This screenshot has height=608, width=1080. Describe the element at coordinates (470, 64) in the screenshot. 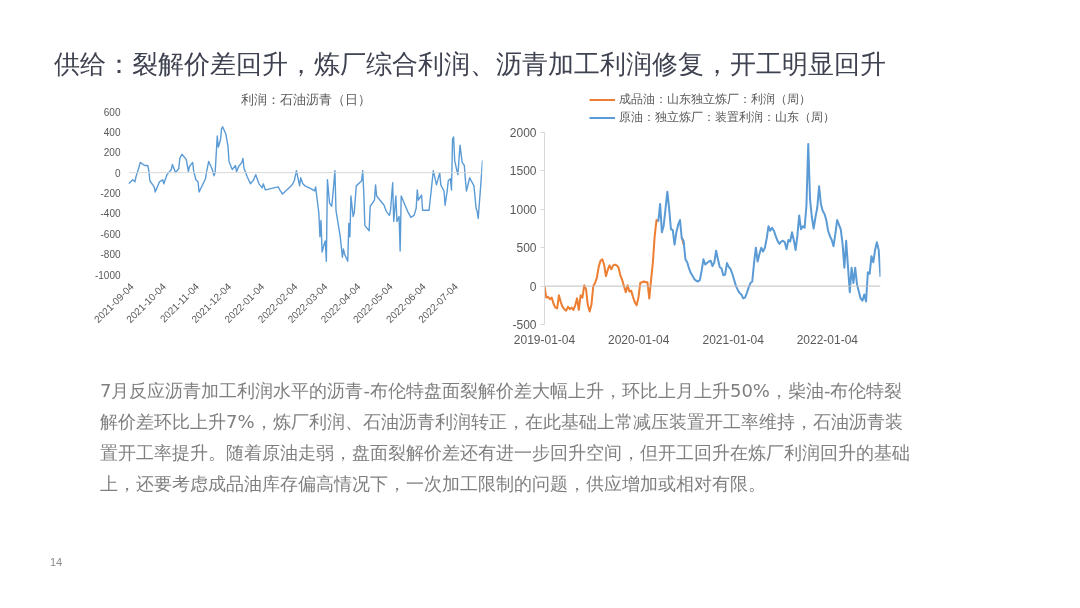

I see `text: 供给：裂解价差回升，炼厂综合利润、沥青加工利润修复，开工明显回升` at that location.